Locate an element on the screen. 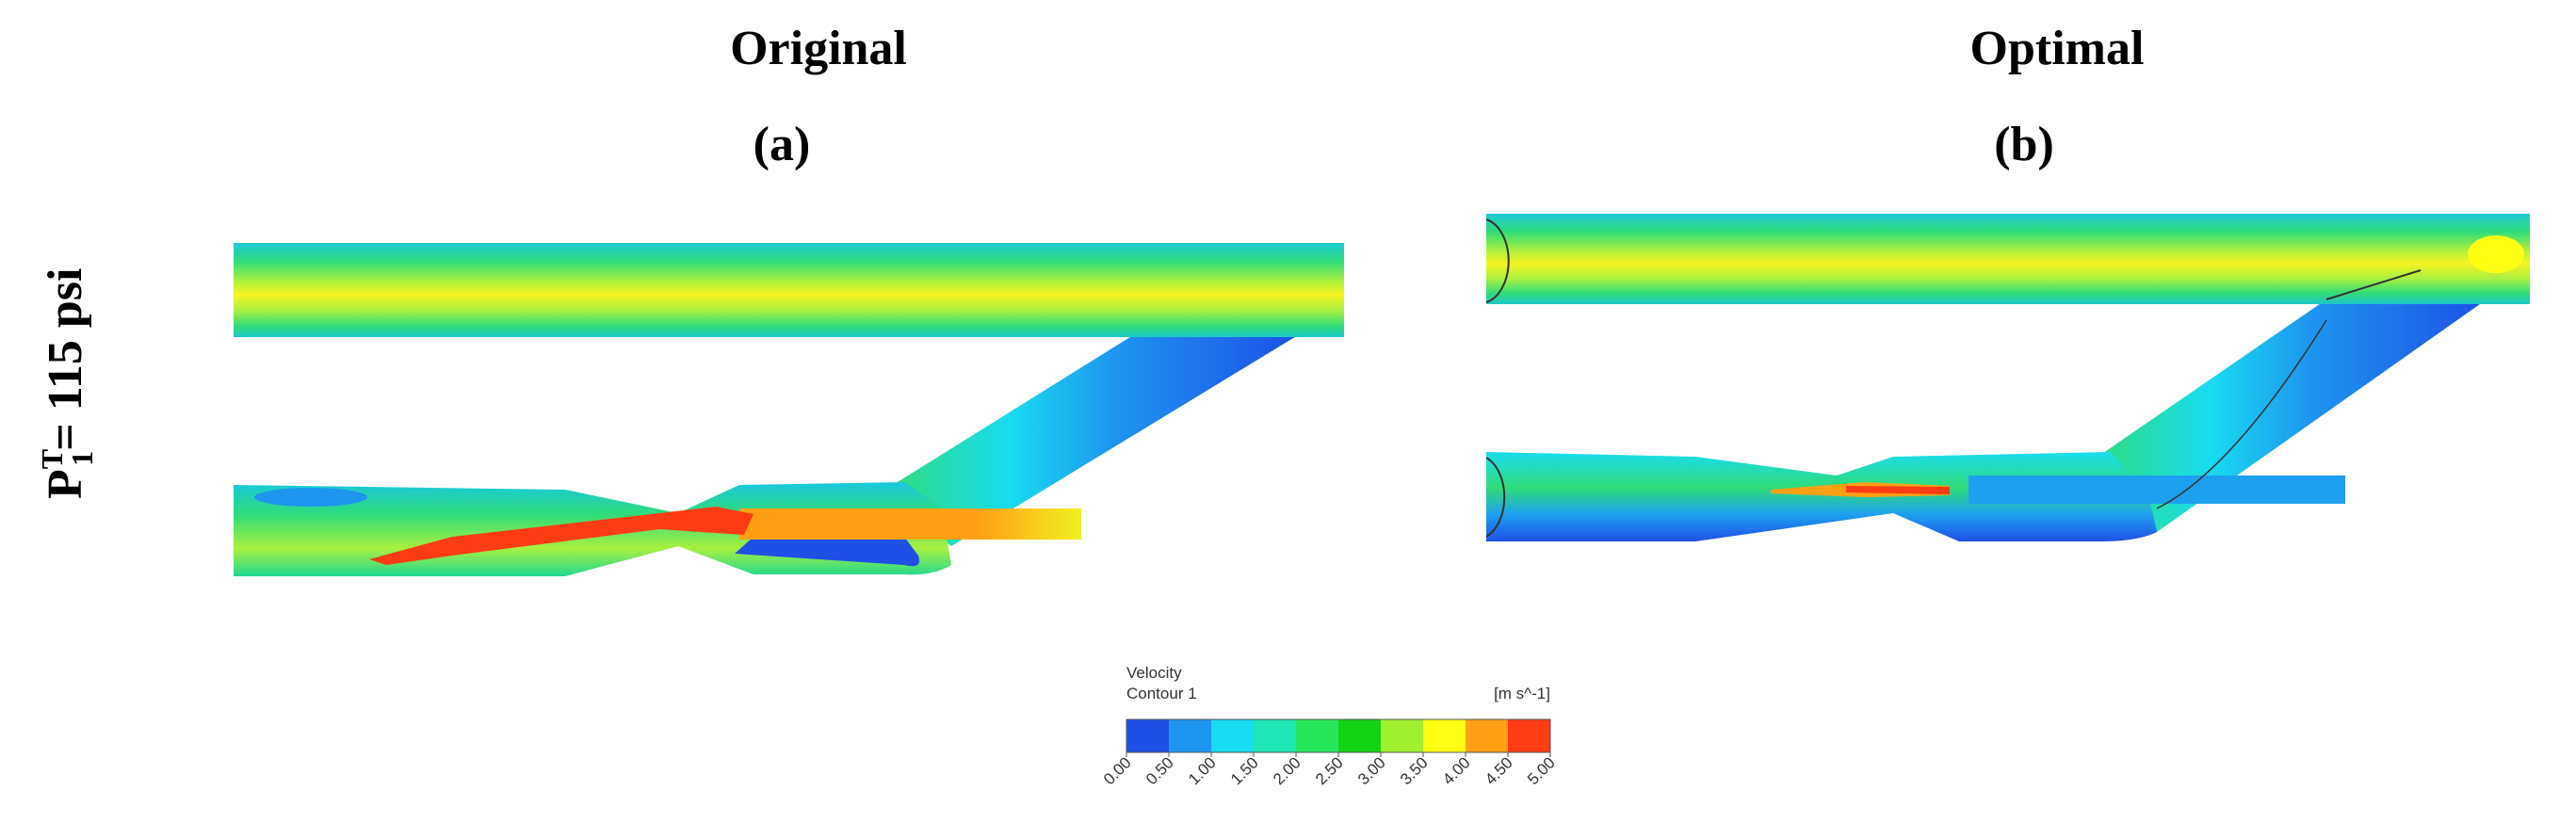  row-label-sup: T is located at coordinates (52, 459).